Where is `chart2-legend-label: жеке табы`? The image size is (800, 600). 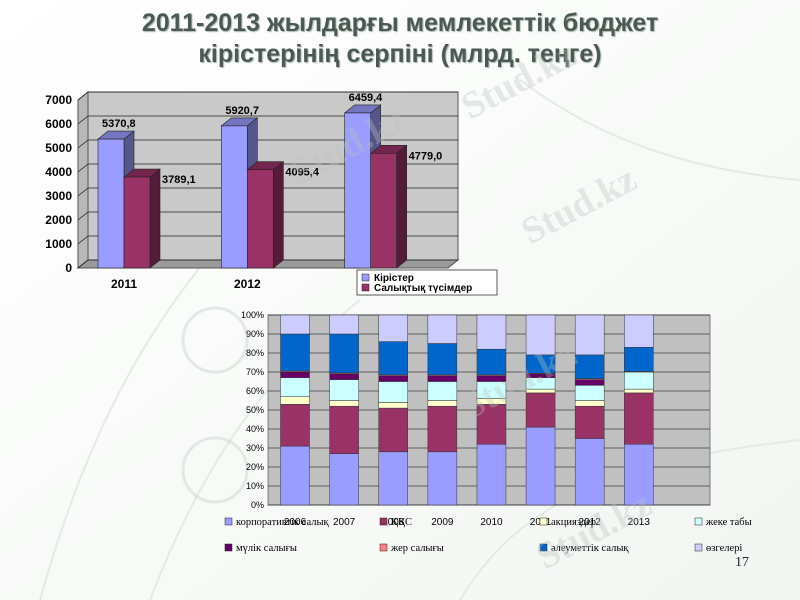 chart2-legend-label: жеке табы is located at coordinates (728, 522).